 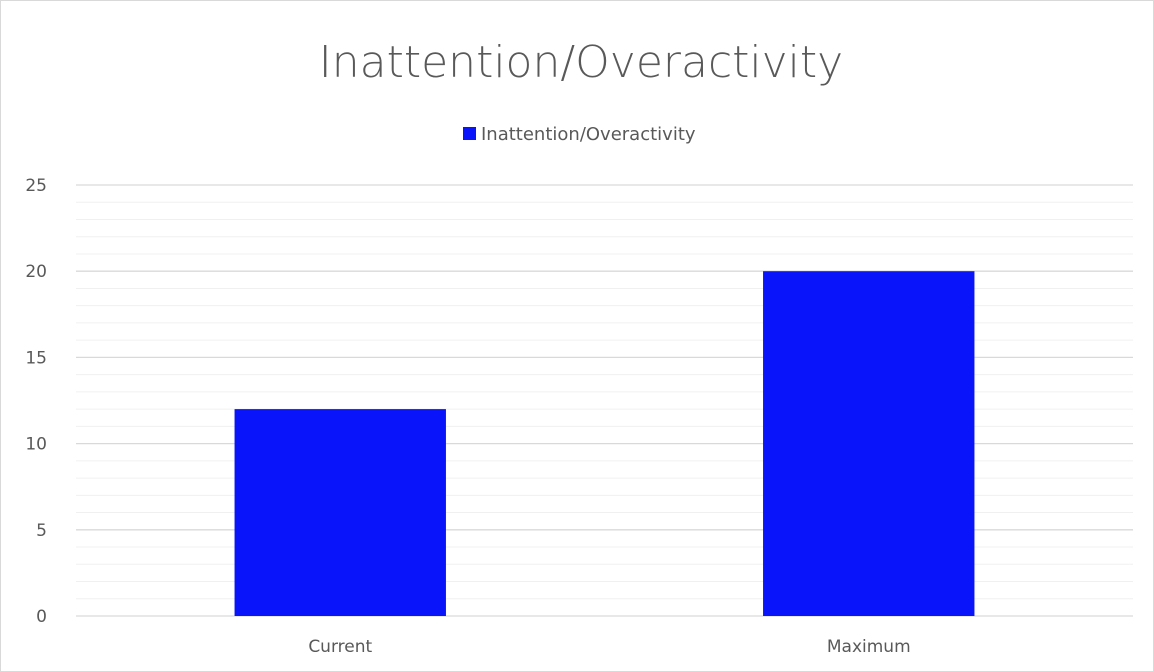 What do you see at coordinates (41, 531) in the screenshot?
I see `y-tick-label: 5` at bounding box center [41, 531].